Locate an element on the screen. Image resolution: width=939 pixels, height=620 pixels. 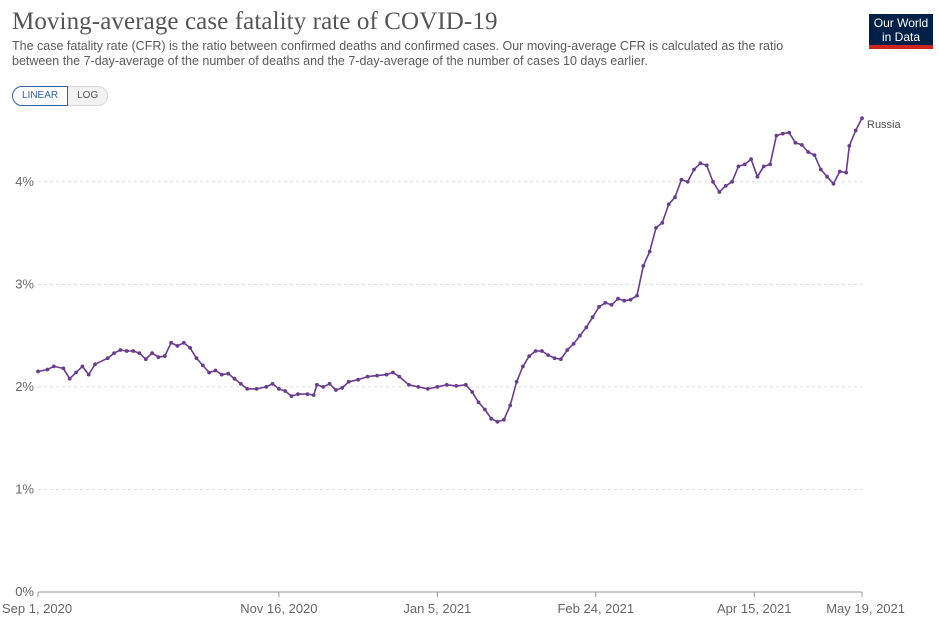
series-labels: Russia is located at coordinates (884, 125).